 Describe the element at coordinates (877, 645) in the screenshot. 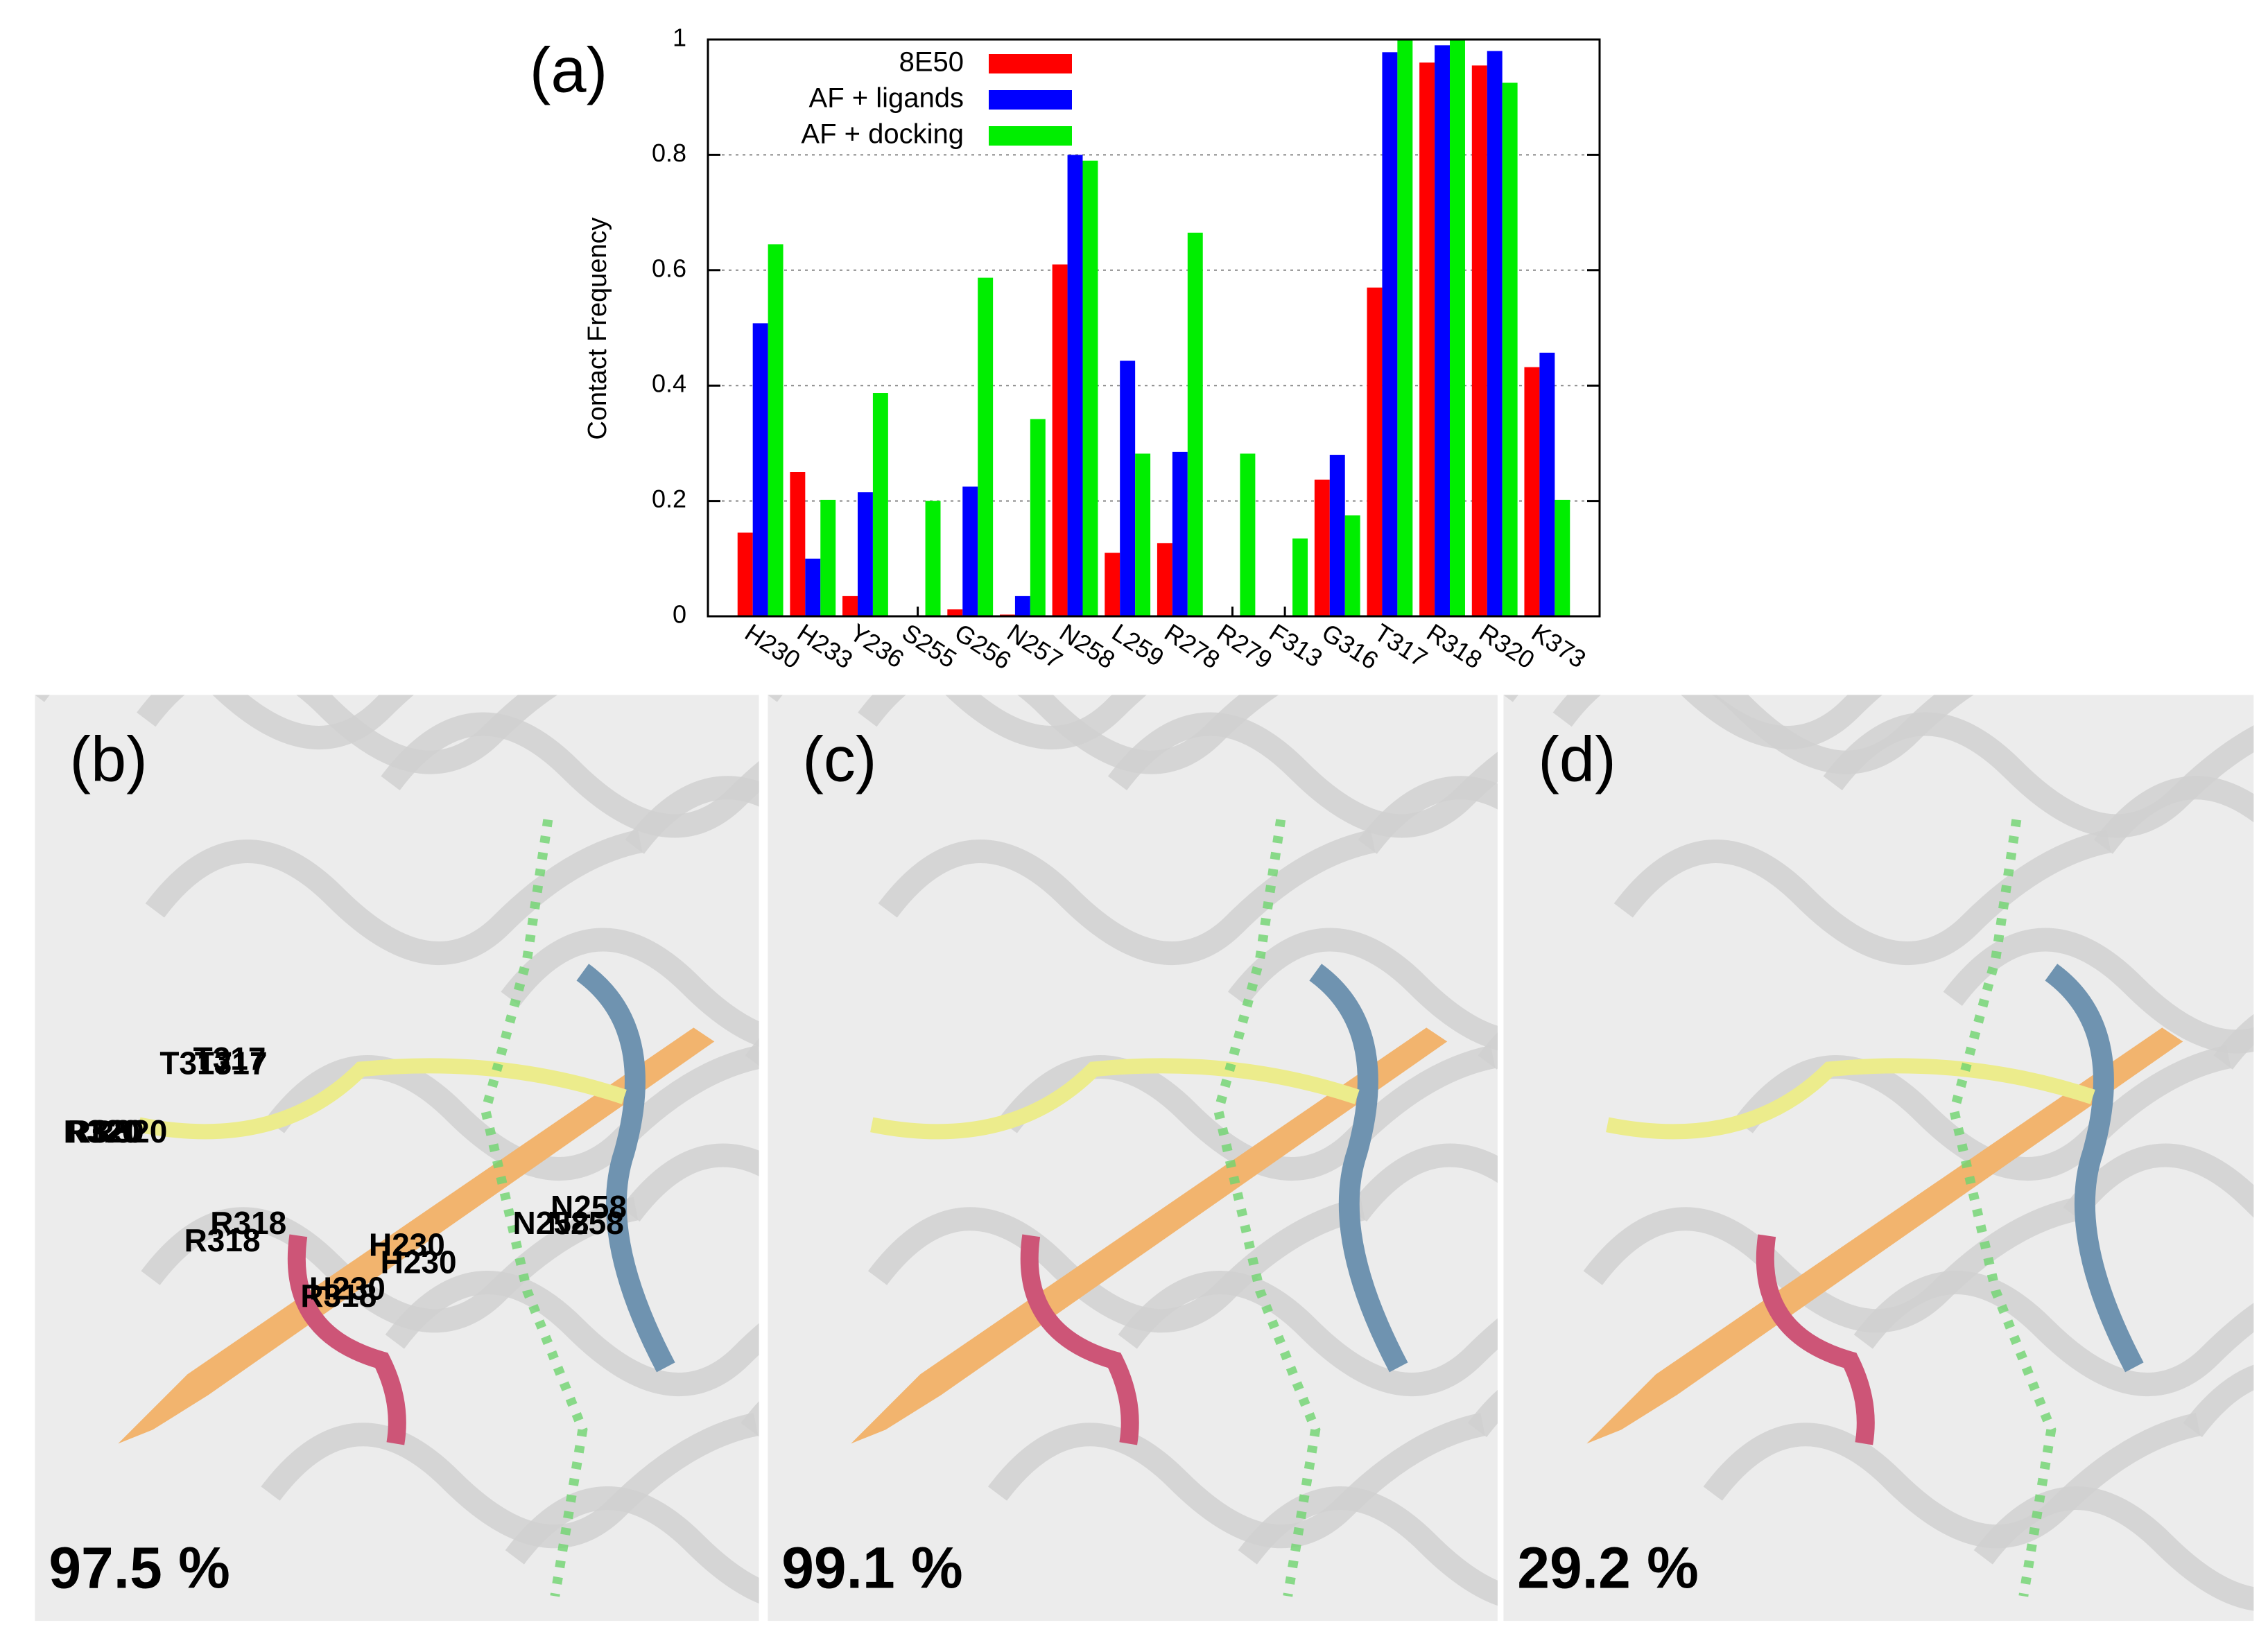

I see `x-tick-label: Y236` at that location.